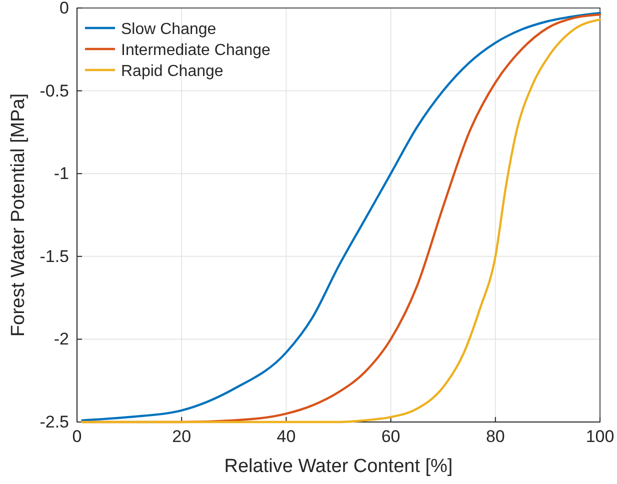 The height and width of the screenshot is (484, 617). Describe the element at coordinates (168, 29) in the screenshot. I see `legend-label: Slow Change` at that location.